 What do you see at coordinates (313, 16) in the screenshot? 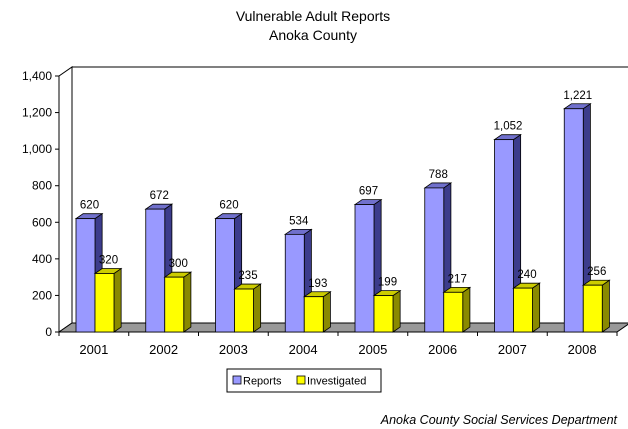
I see `chart-title: Vulnerable Adult Reports` at bounding box center [313, 16].